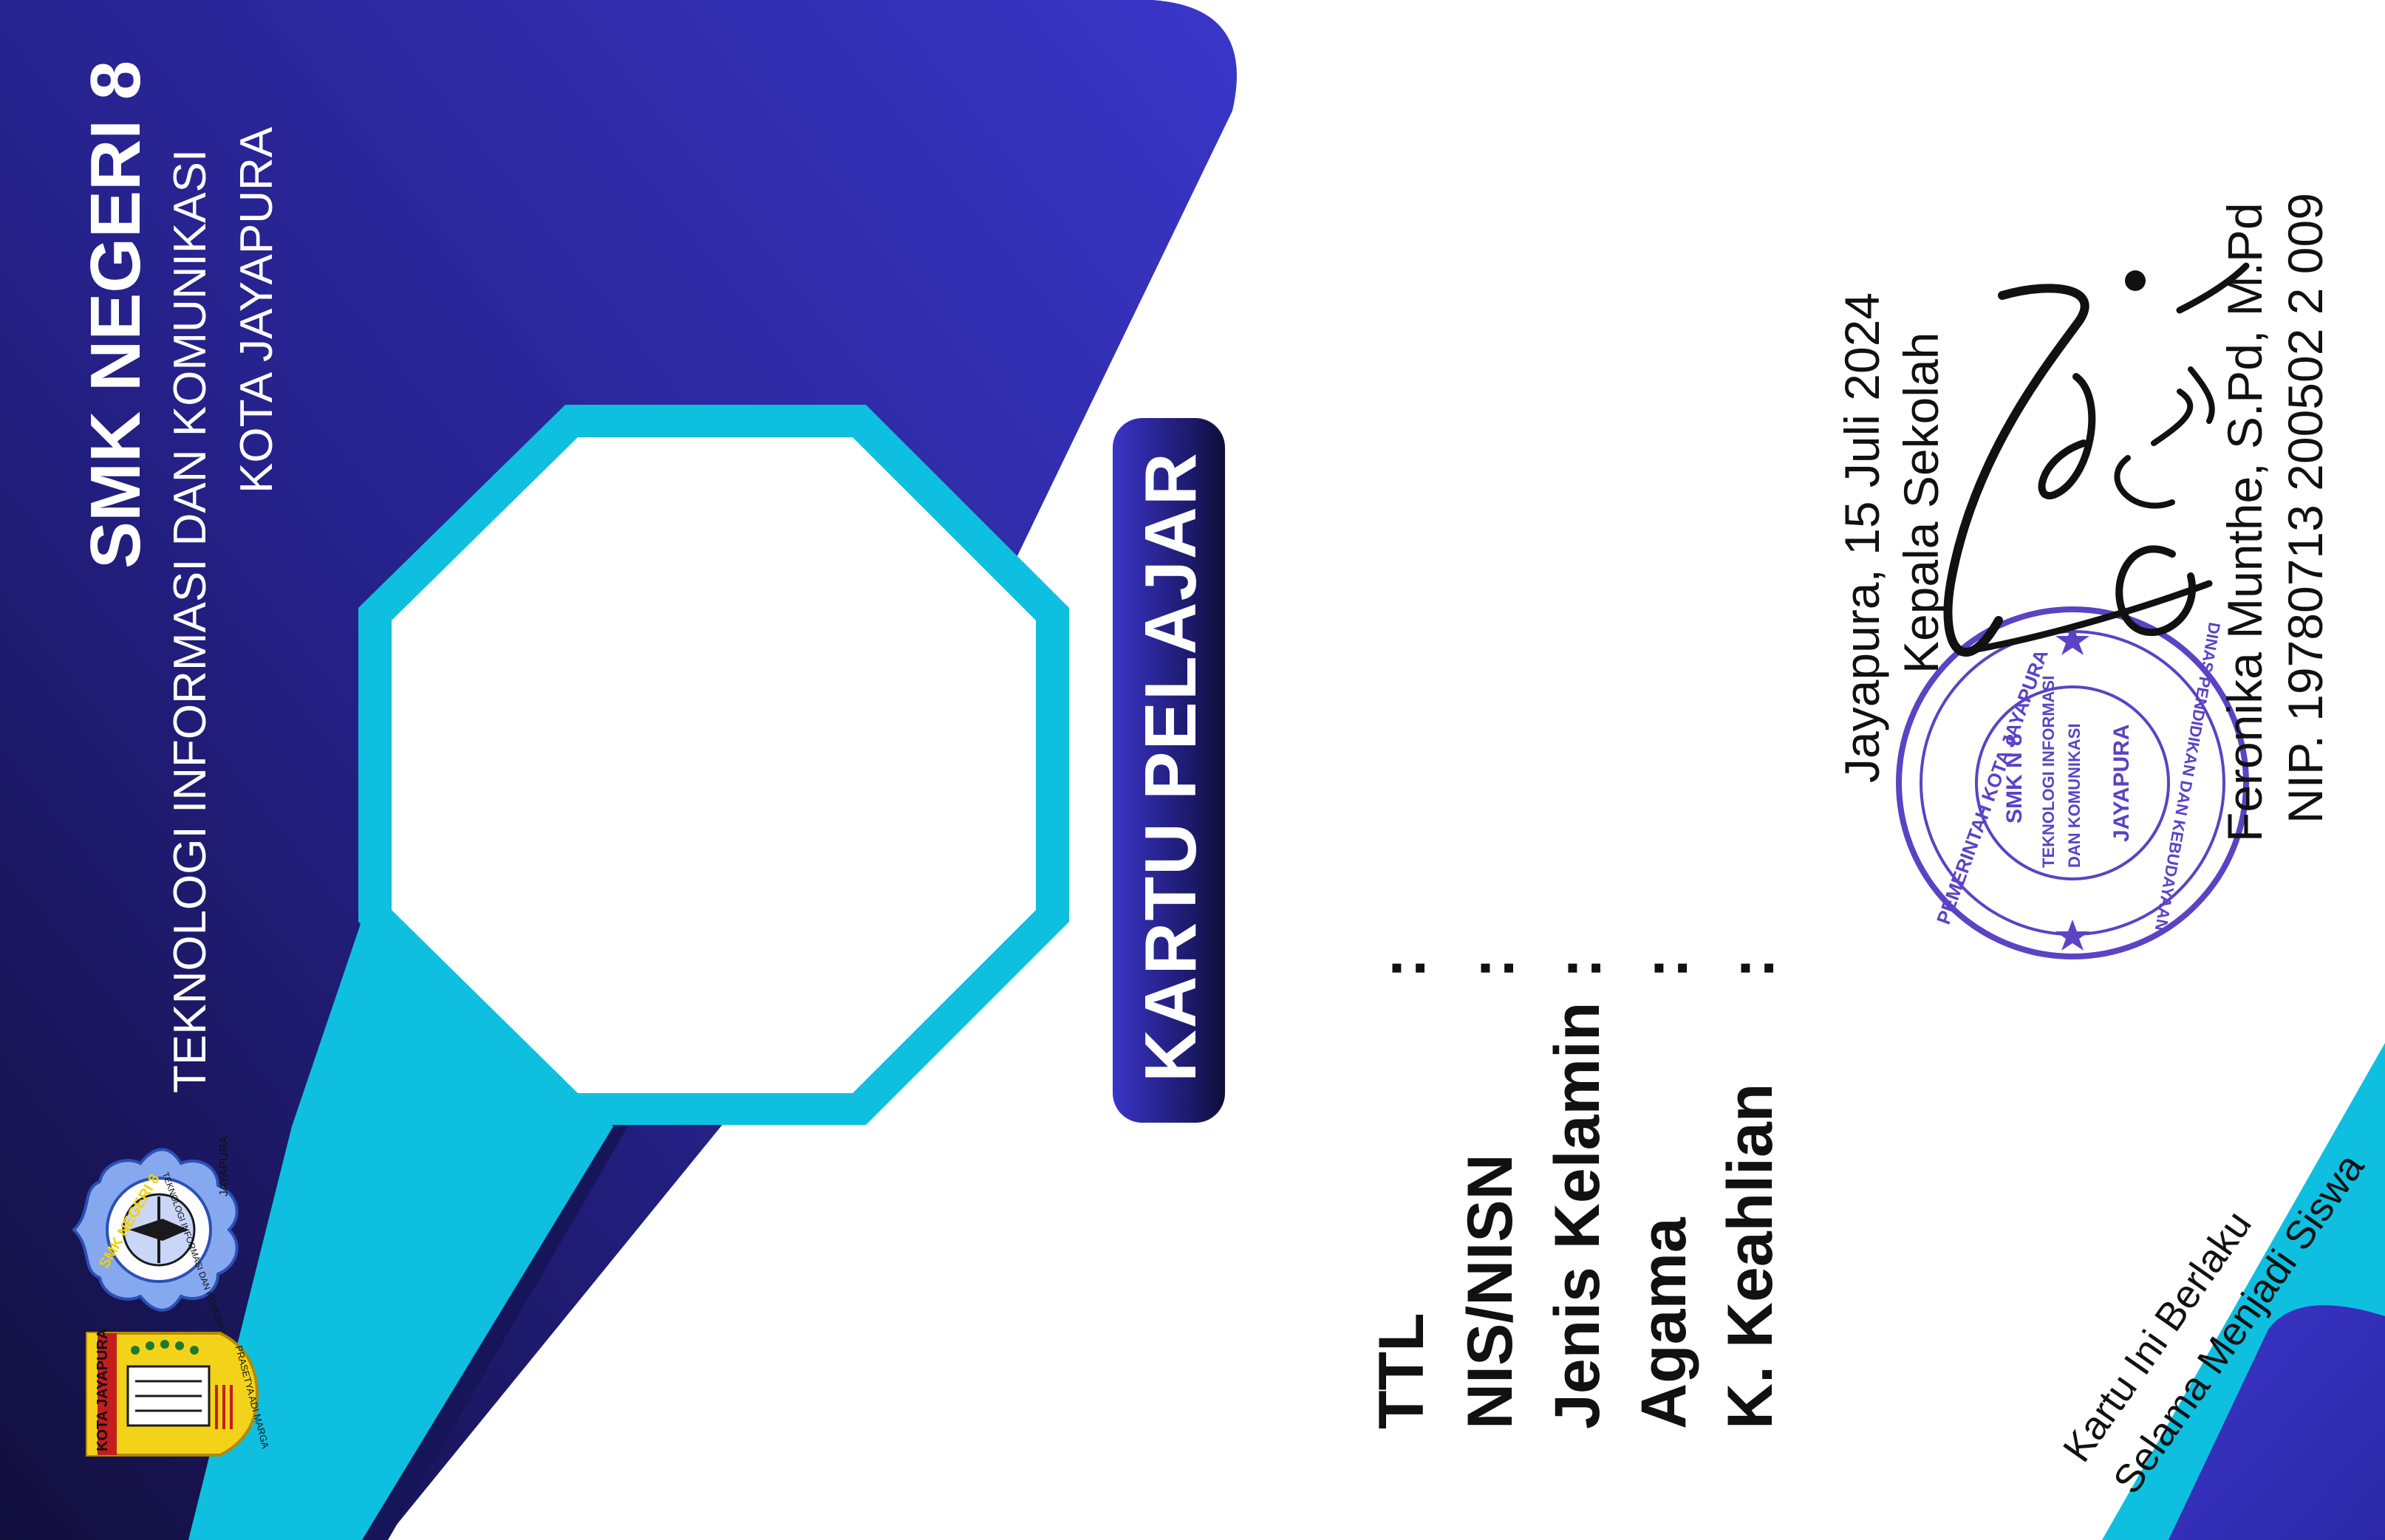 The image size is (2385, 1540). What do you see at coordinates (190, 620) in the screenshot?
I see `school-program: TEKNOLOGI INFORMASI DAN KOMUNIKASI` at bounding box center [190, 620].